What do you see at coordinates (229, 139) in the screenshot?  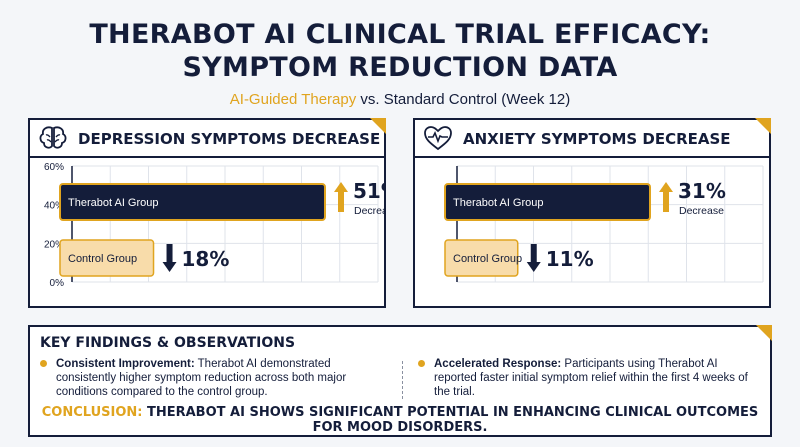 I see `chart-title: DEPRESSION SYMPTOMS DECREASE` at bounding box center [229, 139].